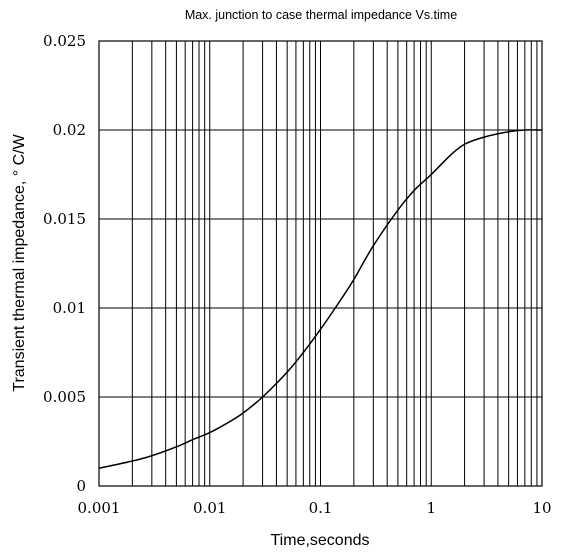 The image size is (561, 557). I want to click on y-tick-label: 0.005, so click(64, 397).